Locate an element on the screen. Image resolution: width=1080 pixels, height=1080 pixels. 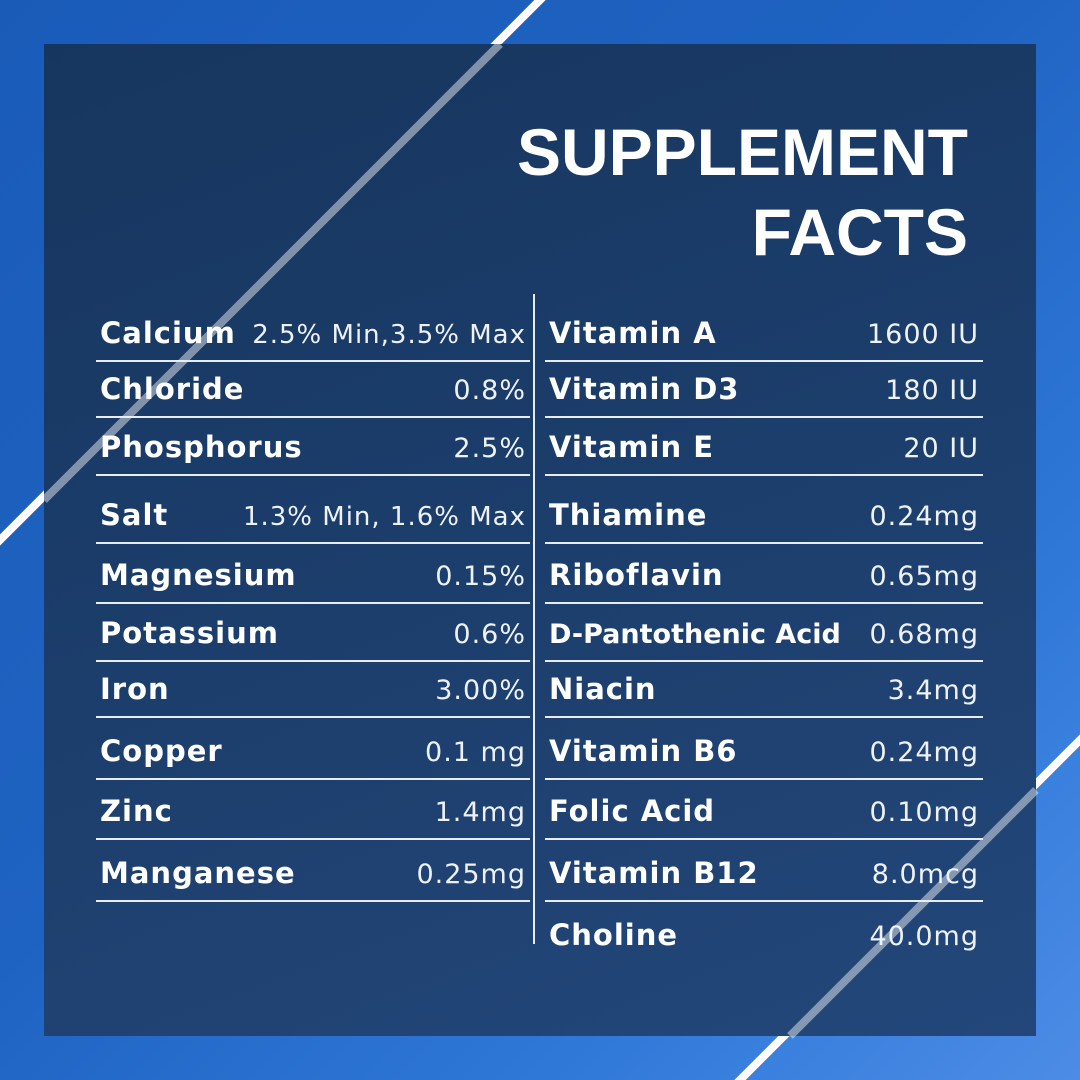
nutrient-value: 0.1 mg is located at coordinates (475, 752).